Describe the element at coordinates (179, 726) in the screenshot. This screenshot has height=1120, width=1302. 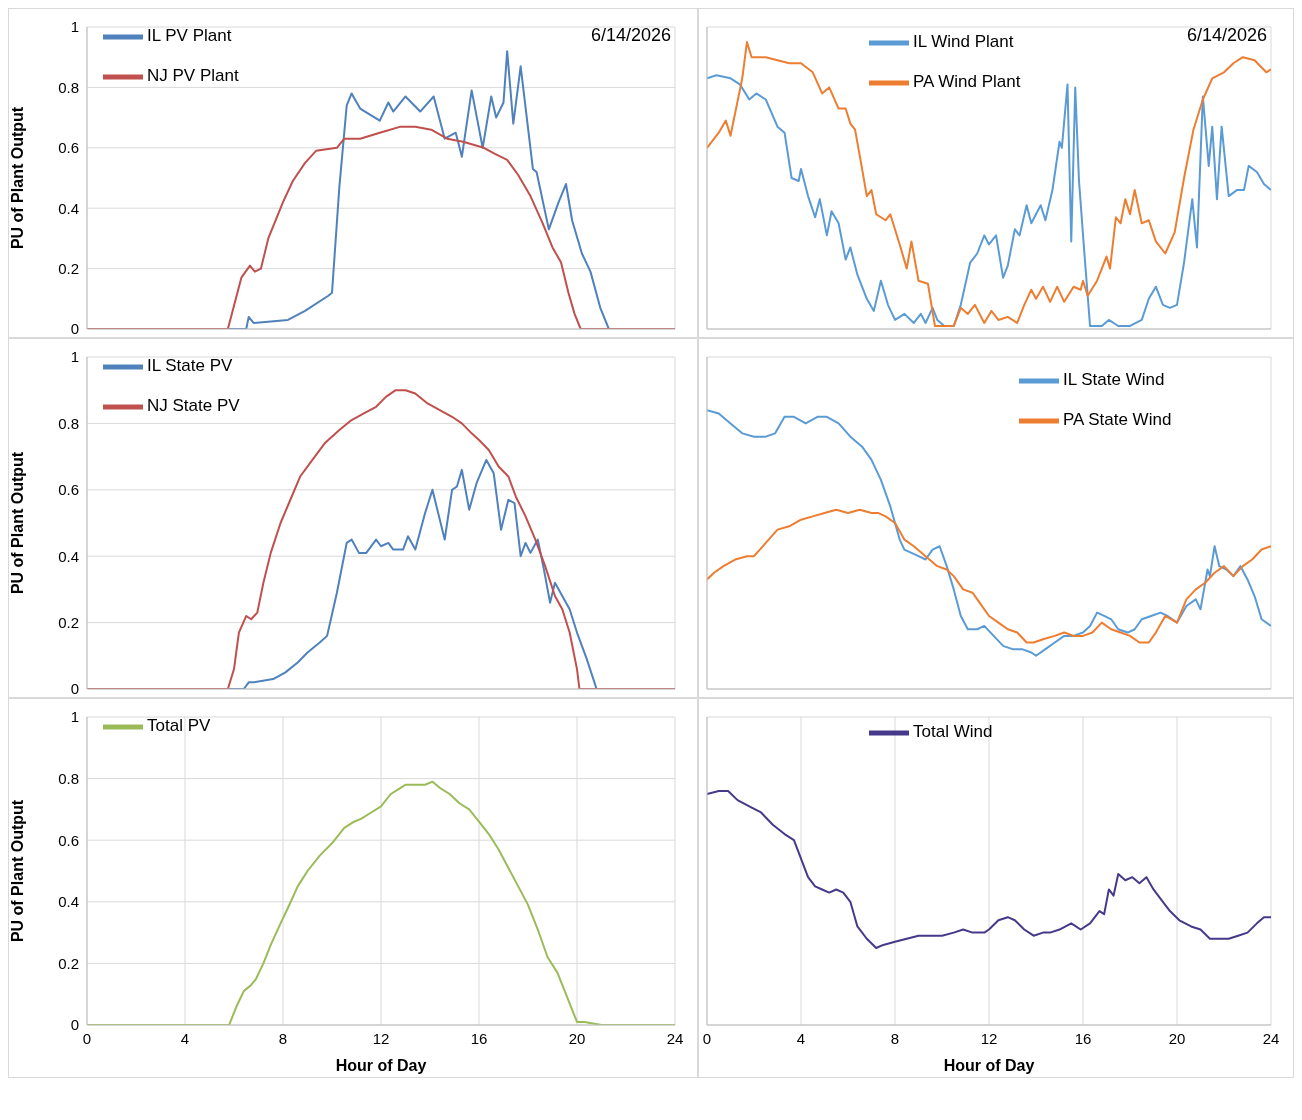
I see `legend-label: Total PV` at that location.